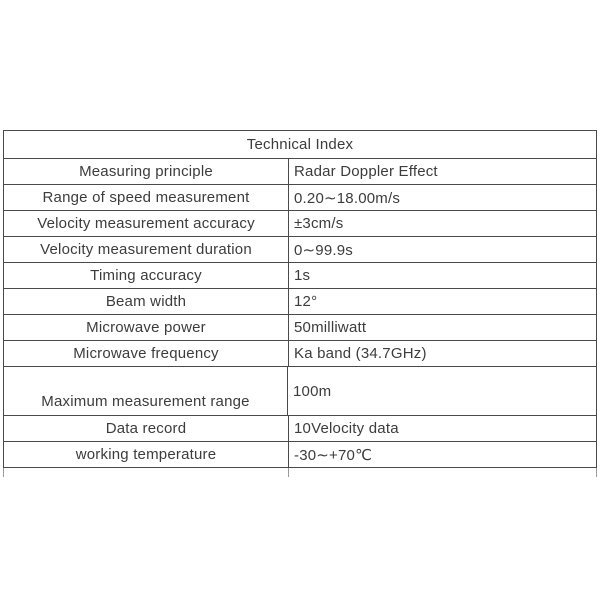  What do you see at coordinates (146, 197) in the screenshot?
I see `spec-label: Range of speed measurement` at bounding box center [146, 197].